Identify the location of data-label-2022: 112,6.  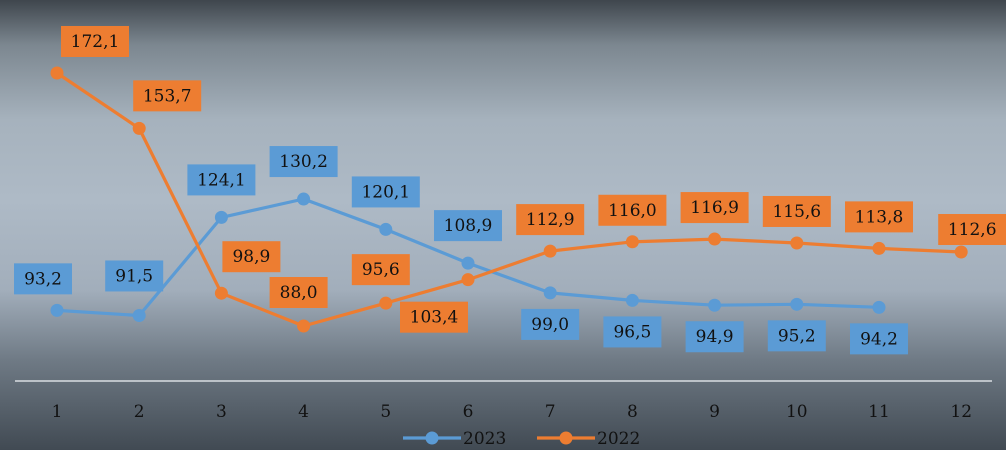
(972, 229).